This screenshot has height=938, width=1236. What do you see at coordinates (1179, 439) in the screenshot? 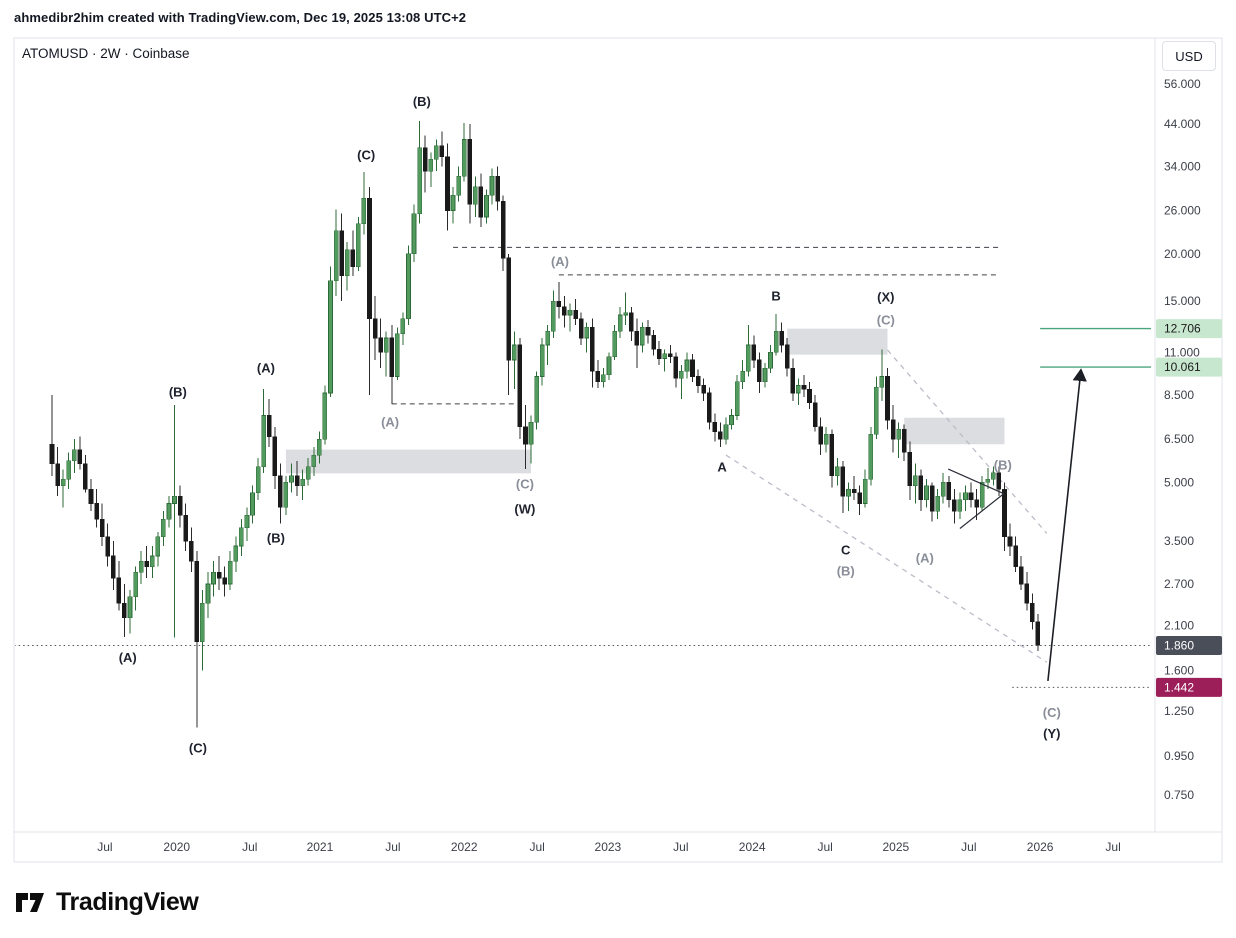
I see `price-tick-label: 6.500` at bounding box center [1179, 439].